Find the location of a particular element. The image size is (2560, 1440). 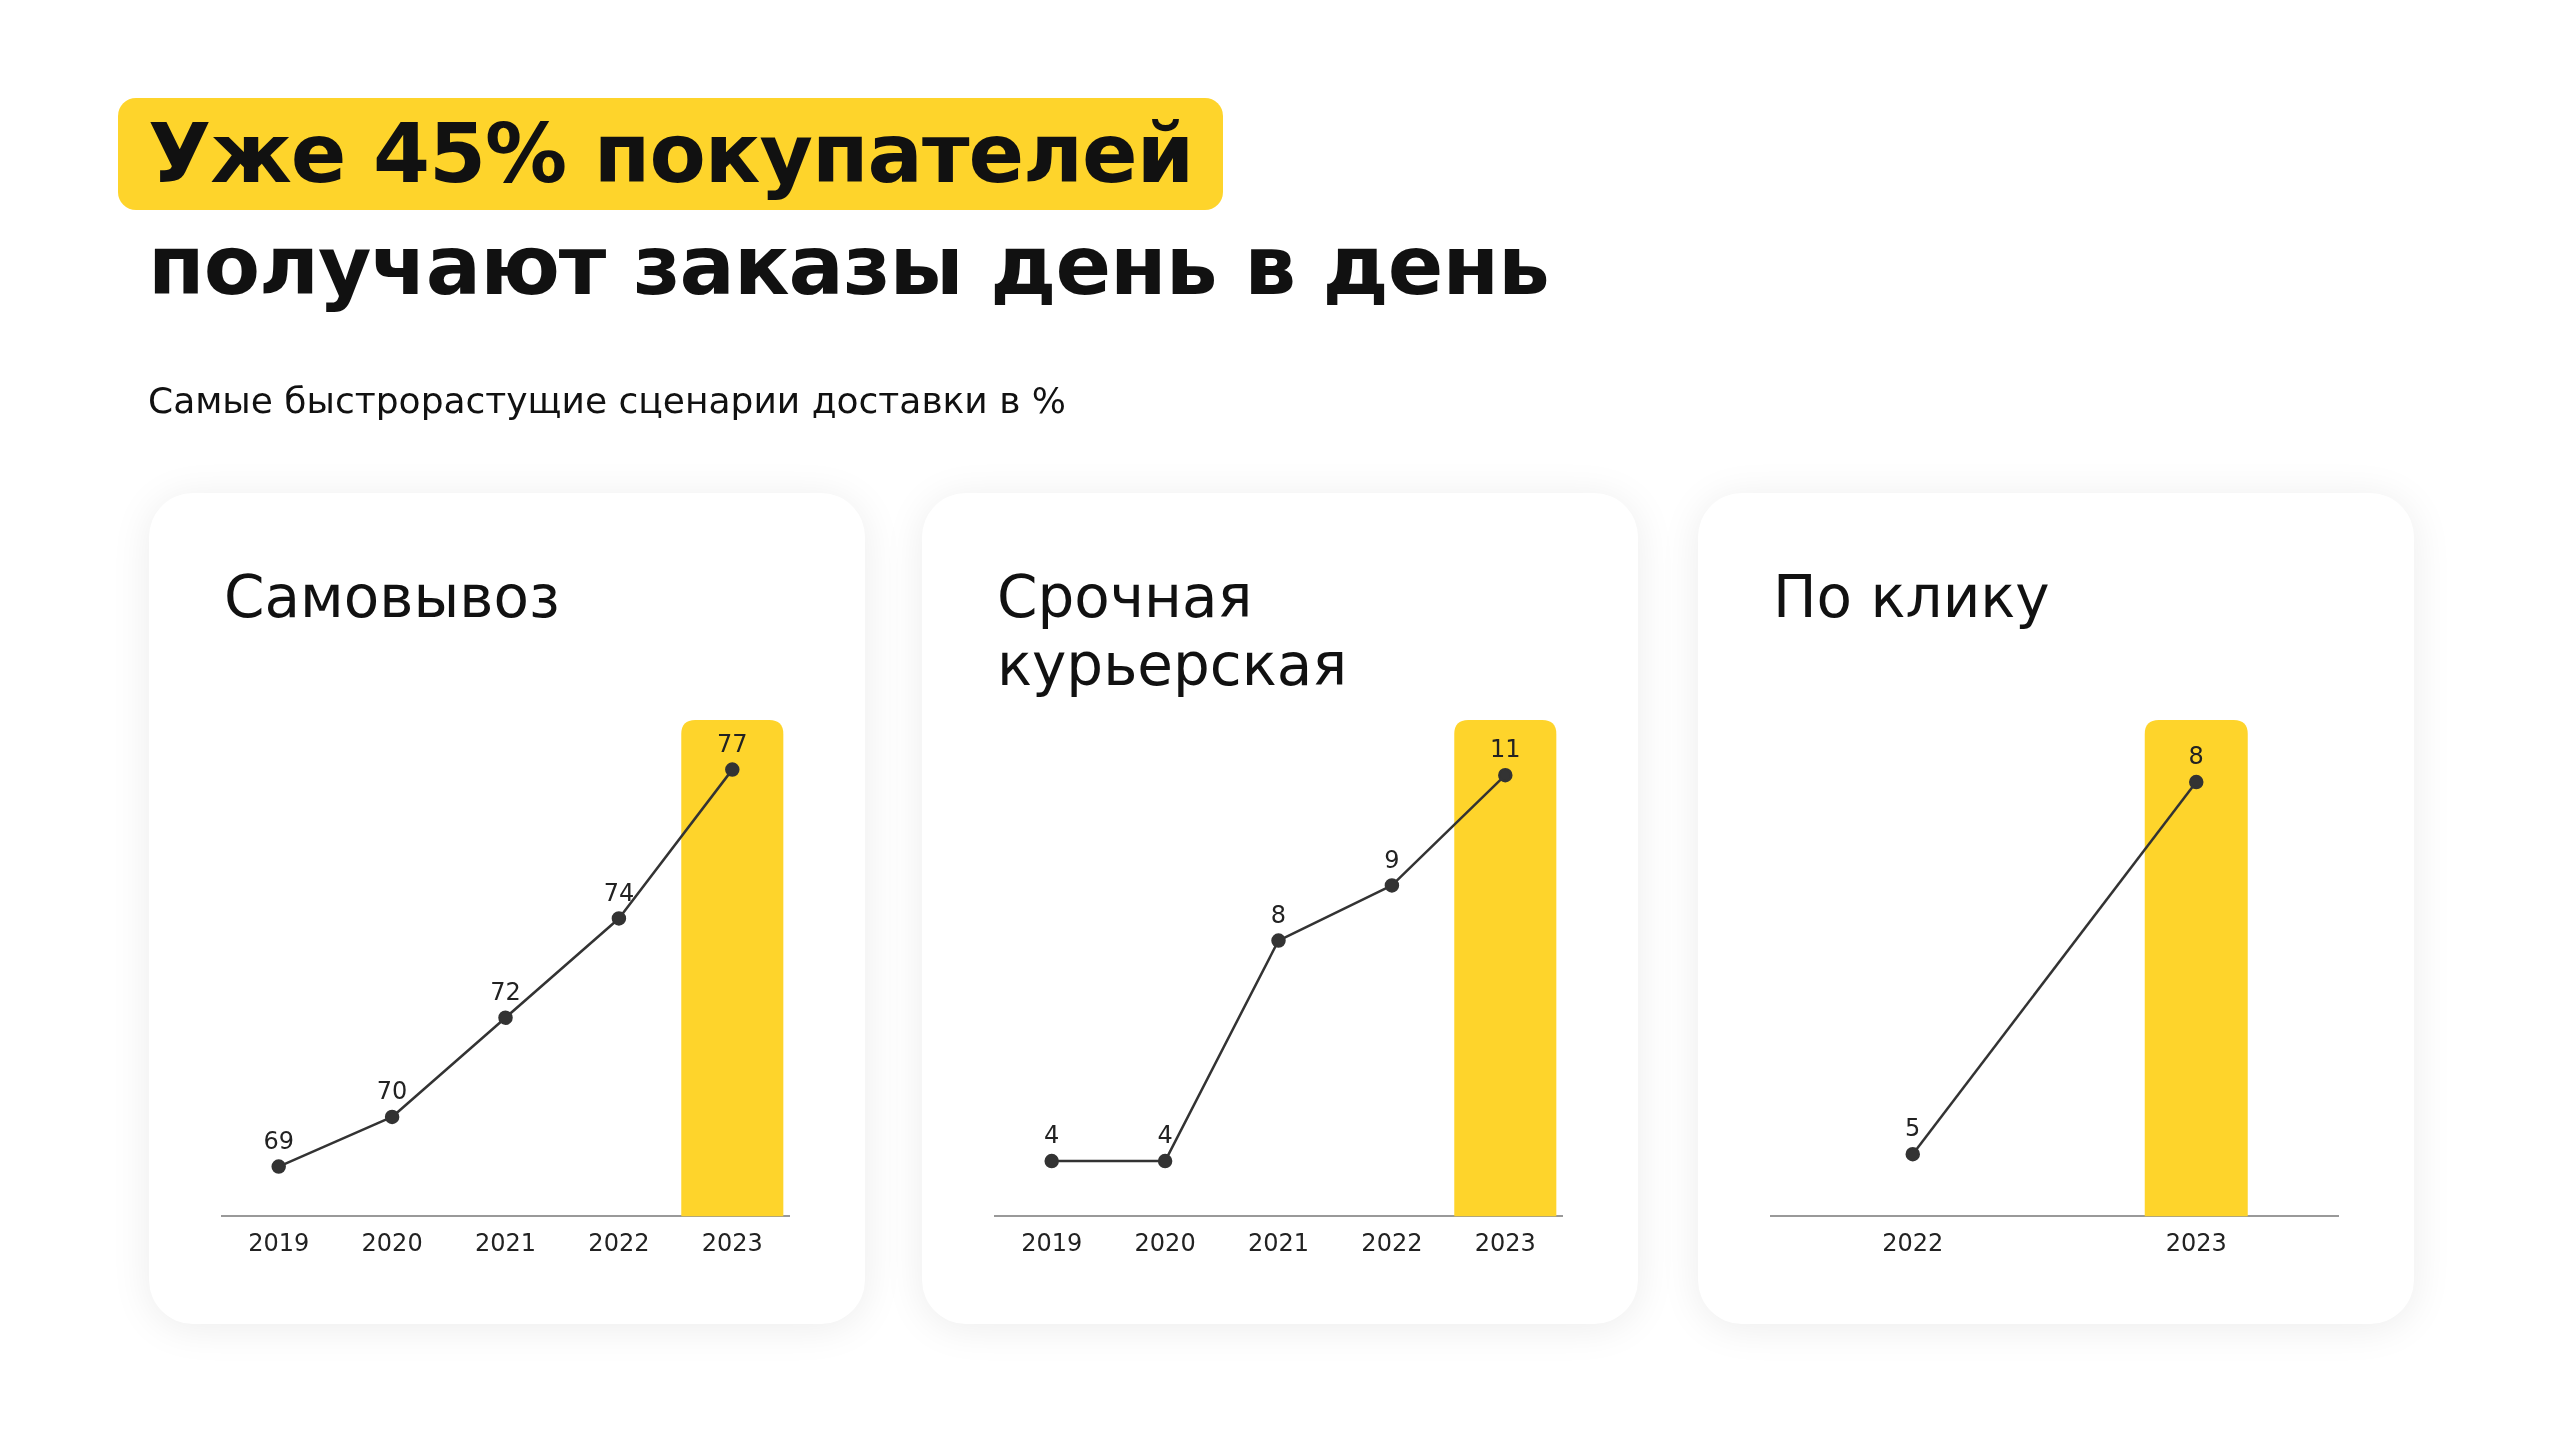

data-label: 70 is located at coordinates (392, 1091).